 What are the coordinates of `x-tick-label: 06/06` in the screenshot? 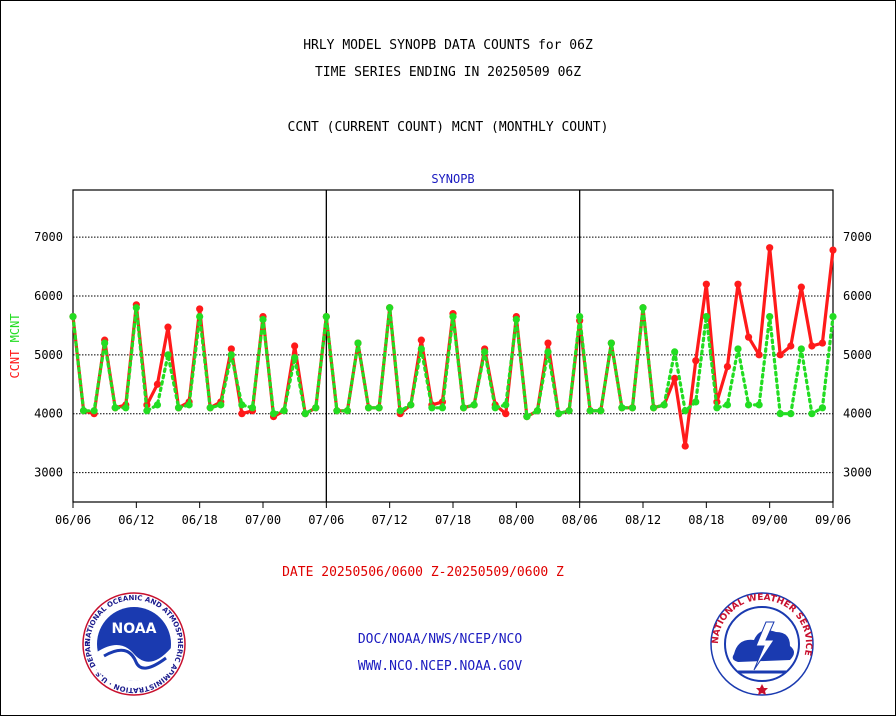 It's located at (73, 520).